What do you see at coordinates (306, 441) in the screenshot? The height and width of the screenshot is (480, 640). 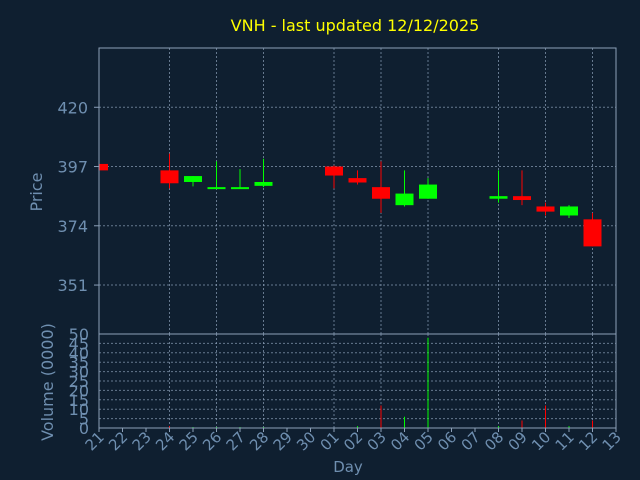 I see `x-tick-label: 30` at bounding box center [306, 441].